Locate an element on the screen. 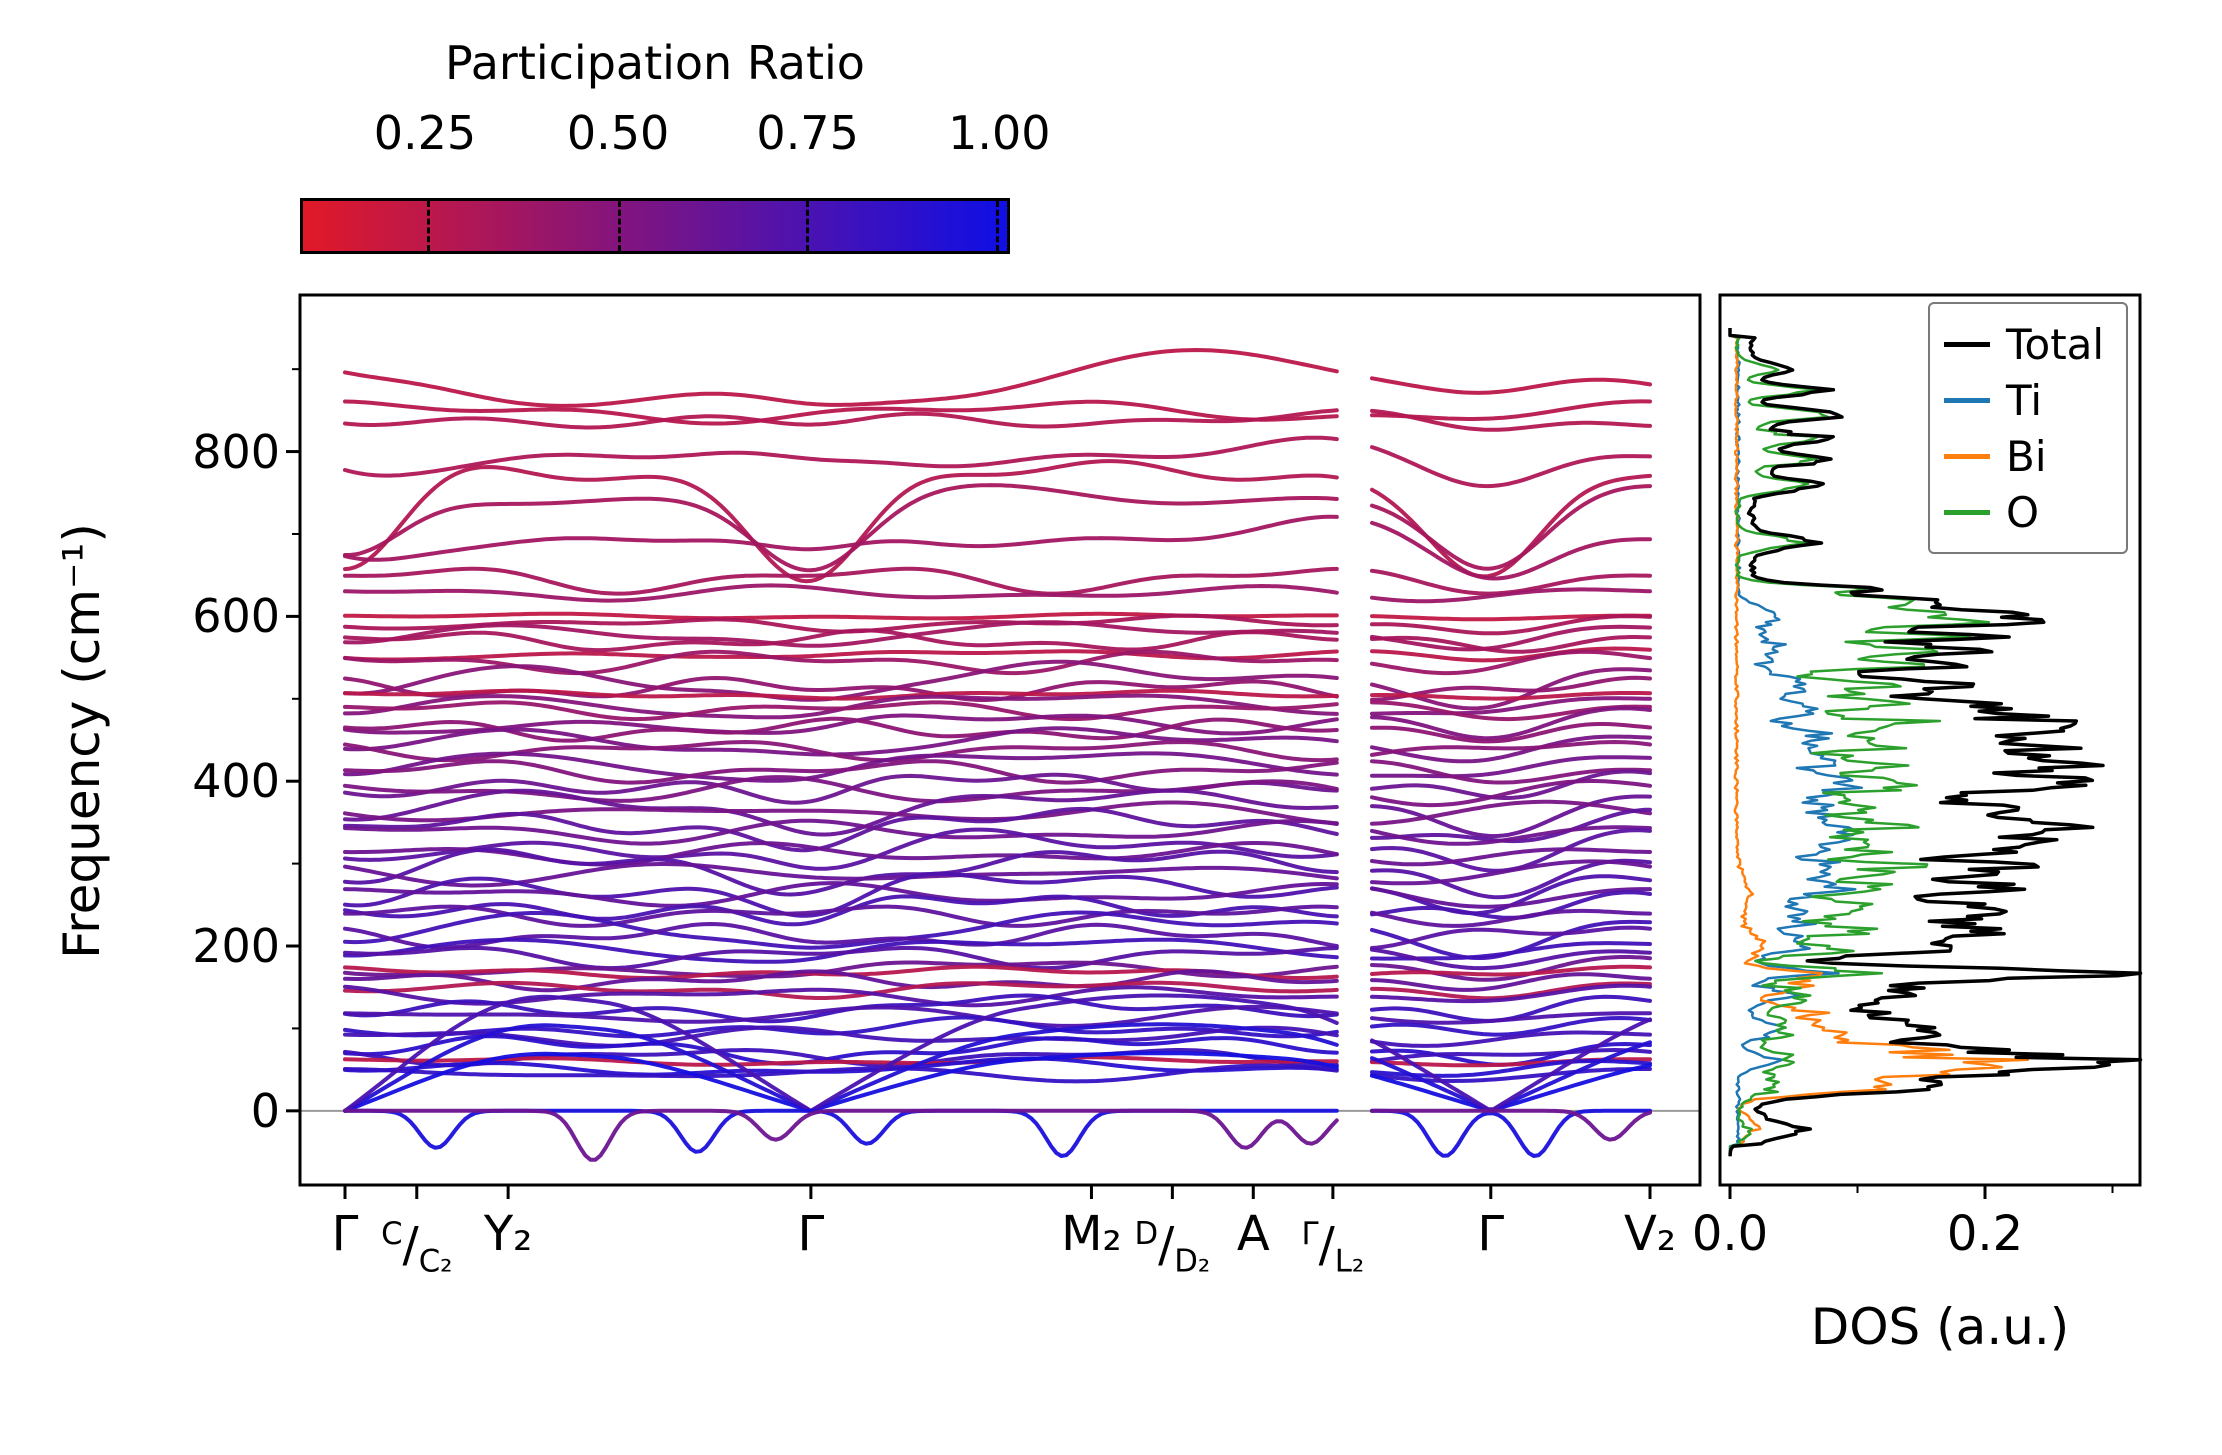  x-tick-label: Γ is located at coordinates (811, 1234).